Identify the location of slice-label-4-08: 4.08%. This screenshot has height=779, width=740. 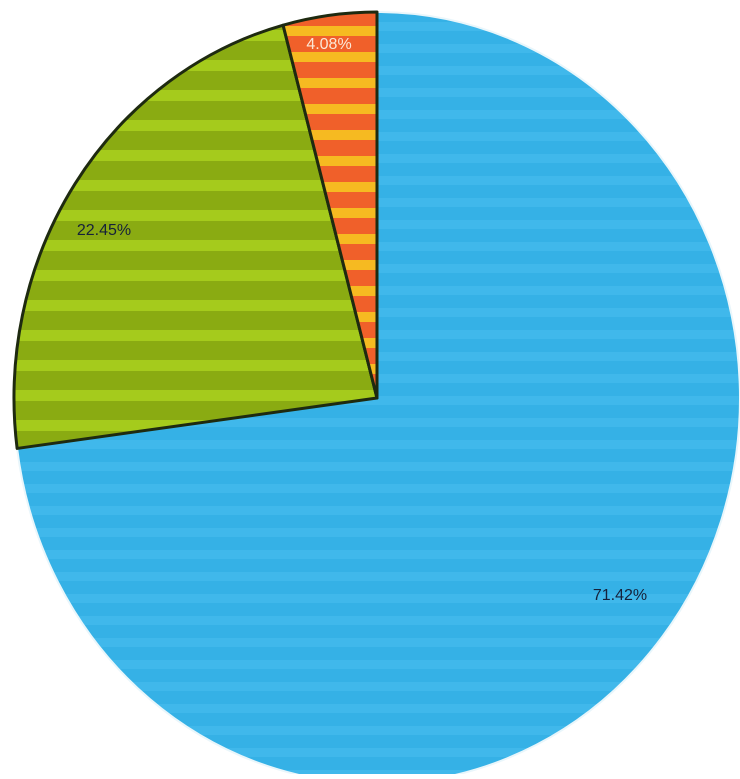
(328, 44).